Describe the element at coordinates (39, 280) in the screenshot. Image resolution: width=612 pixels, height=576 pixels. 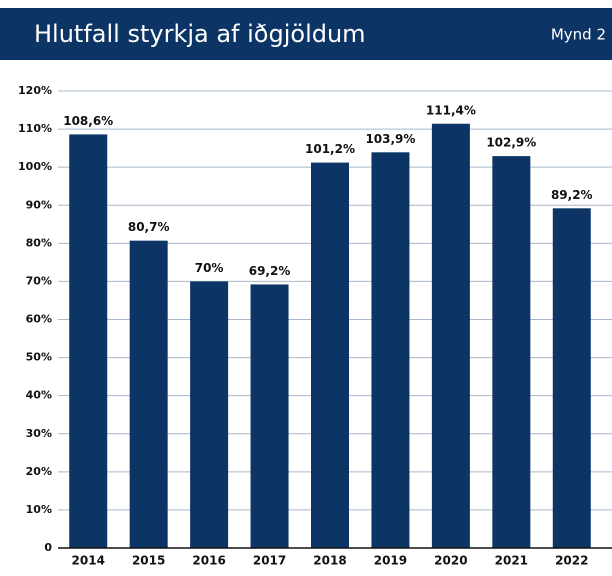
I see `y-tick-label: 70%` at that location.